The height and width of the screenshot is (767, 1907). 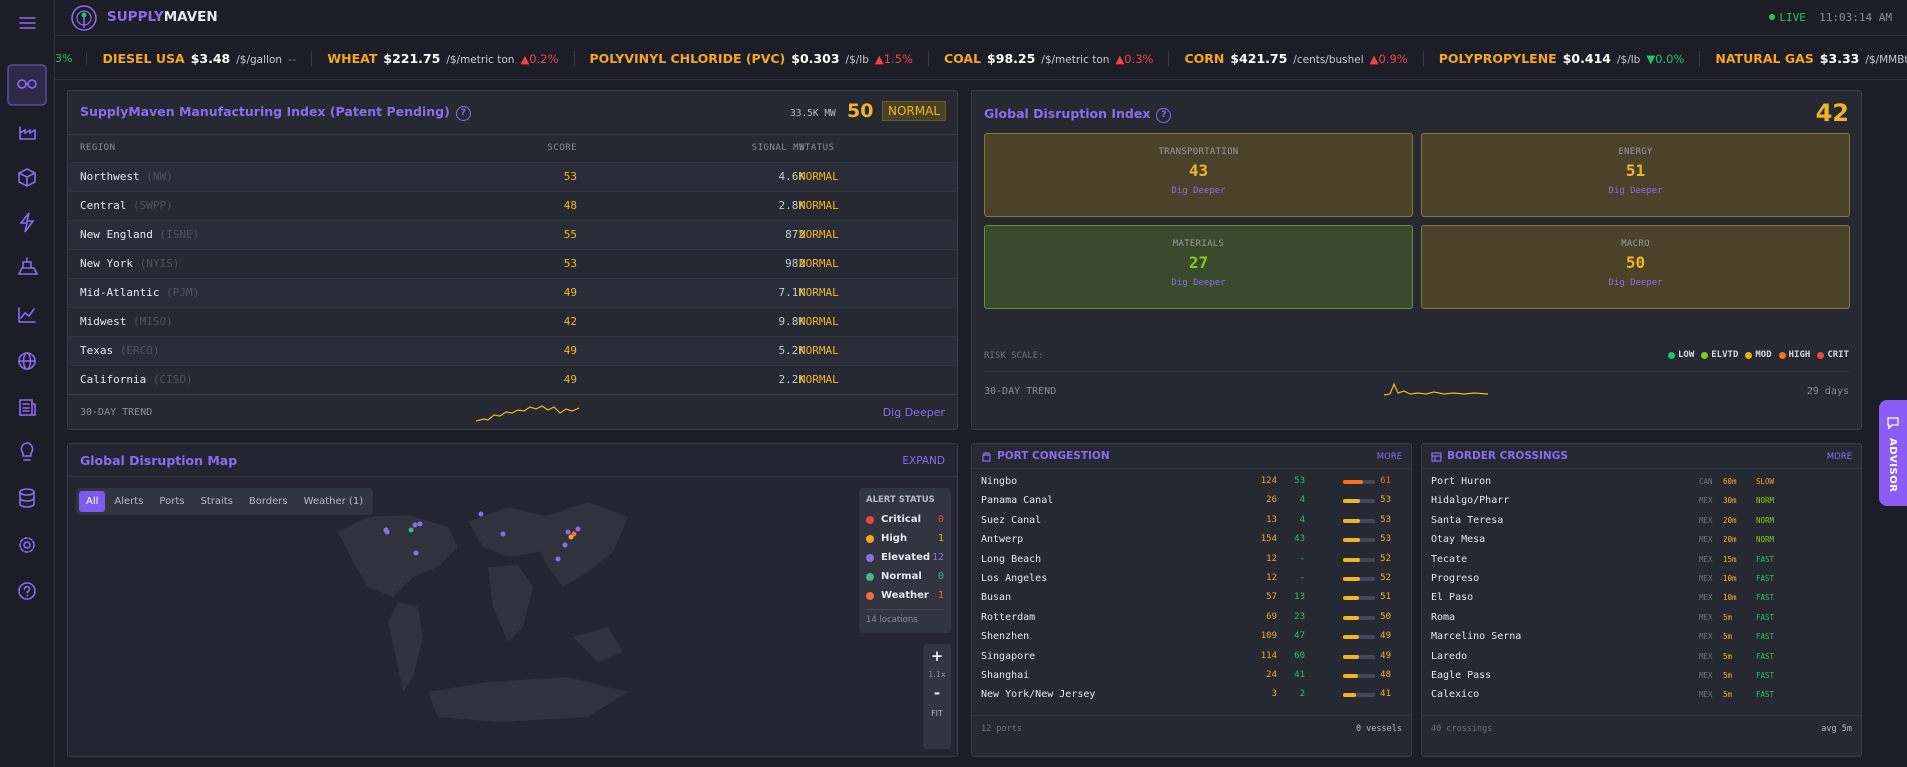 What do you see at coordinates (937, 713) in the screenshot?
I see `fit-button: FIT` at bounding box center [937, 713].